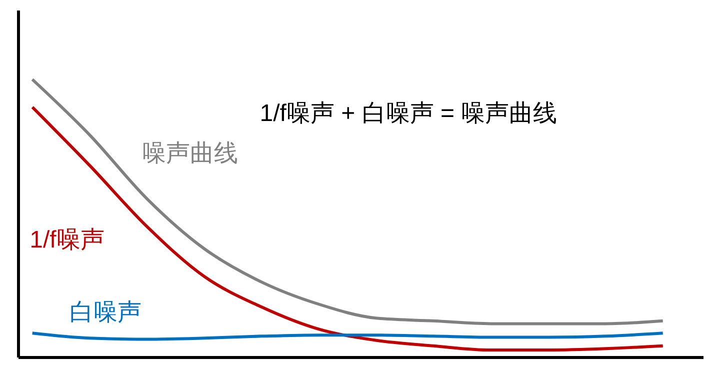  I want to click on series-label: 噪声曲线, so click(190, 153).